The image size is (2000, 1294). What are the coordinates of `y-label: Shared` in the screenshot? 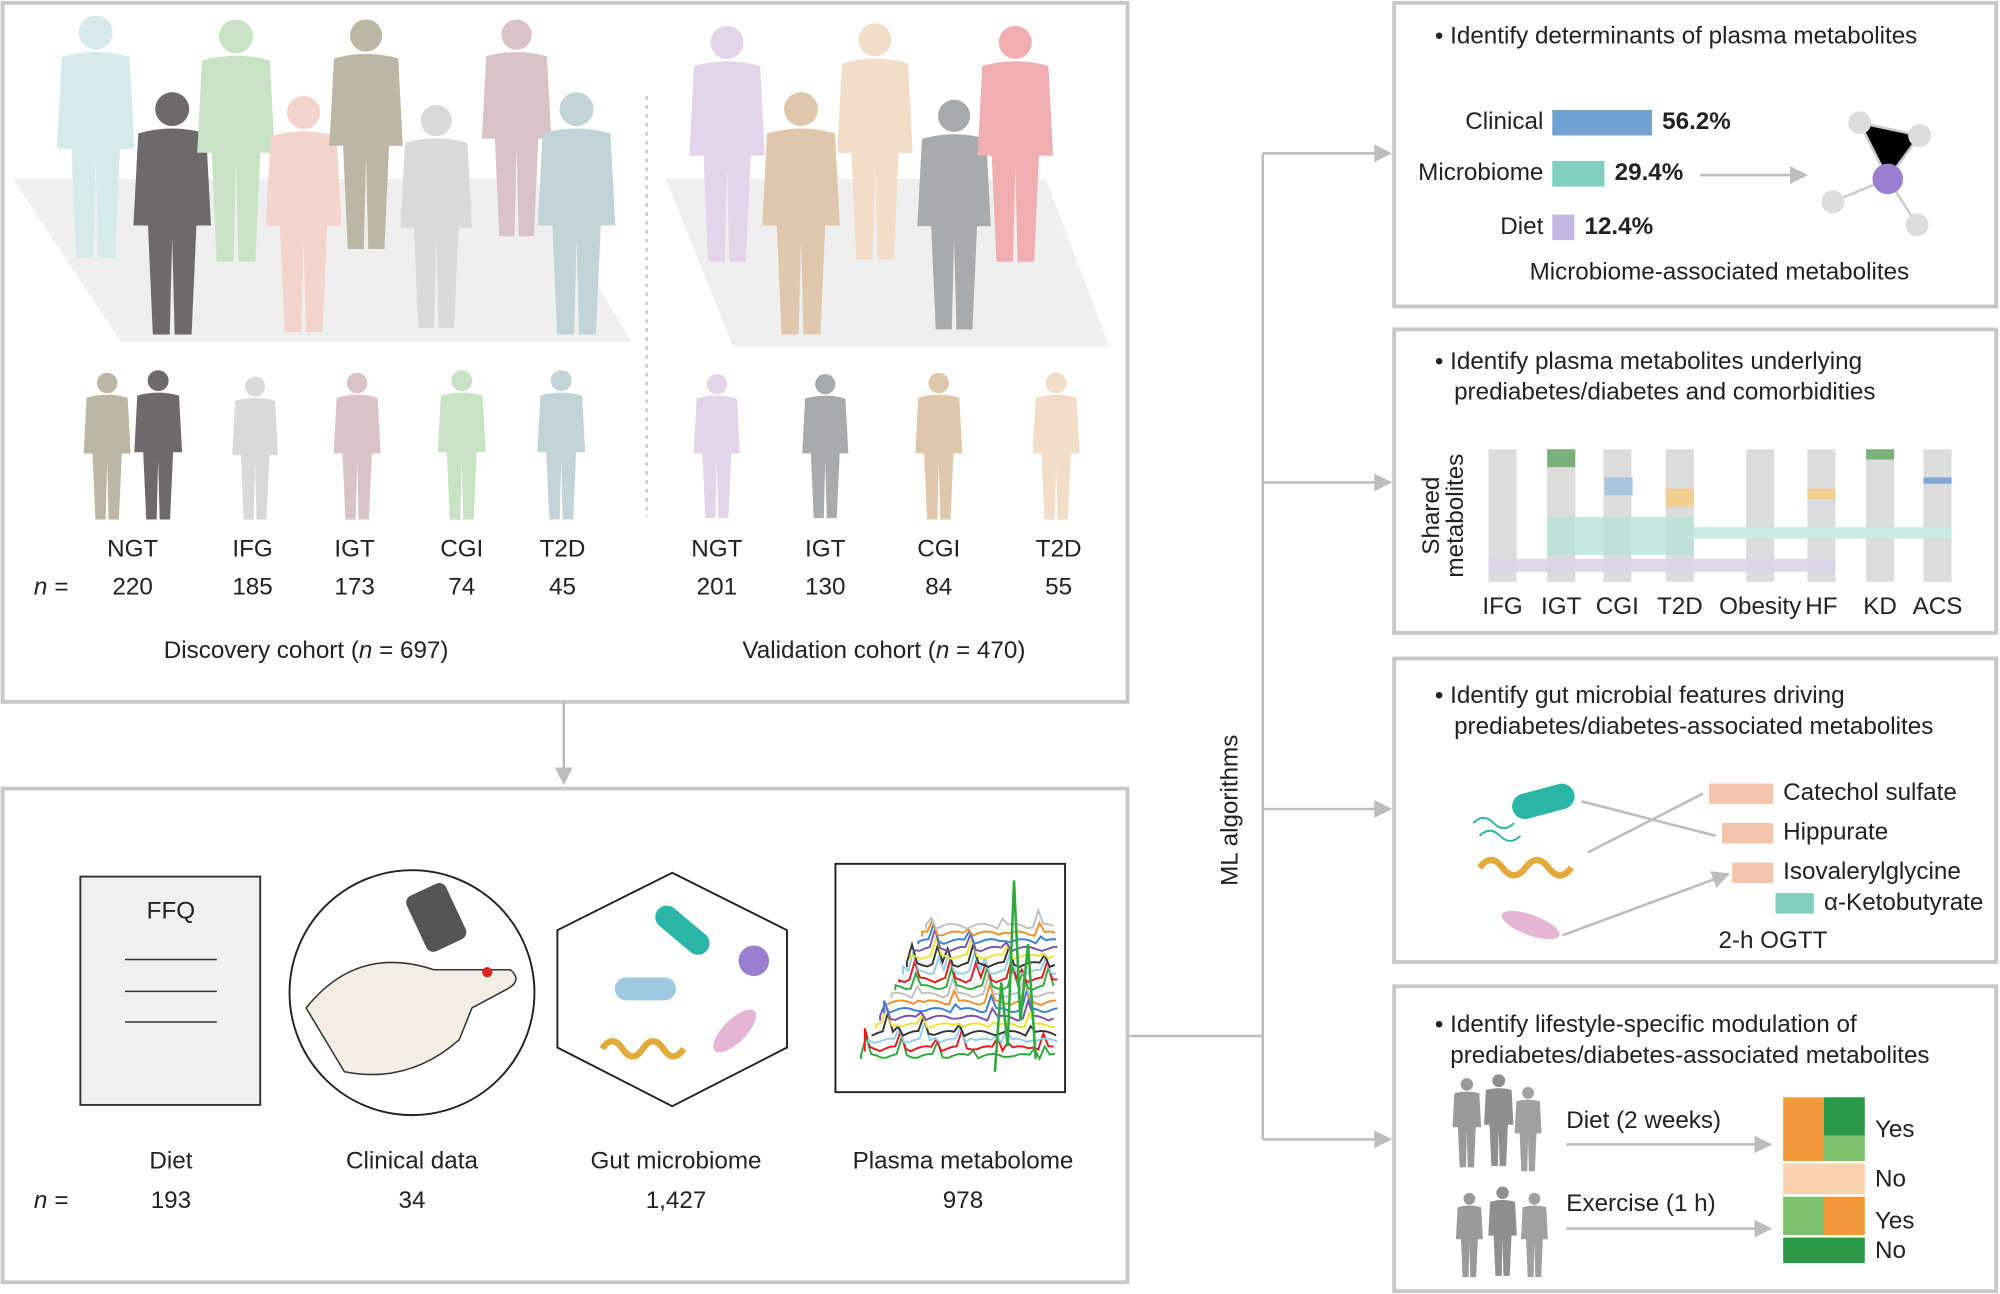 It's located at (1431, 516).